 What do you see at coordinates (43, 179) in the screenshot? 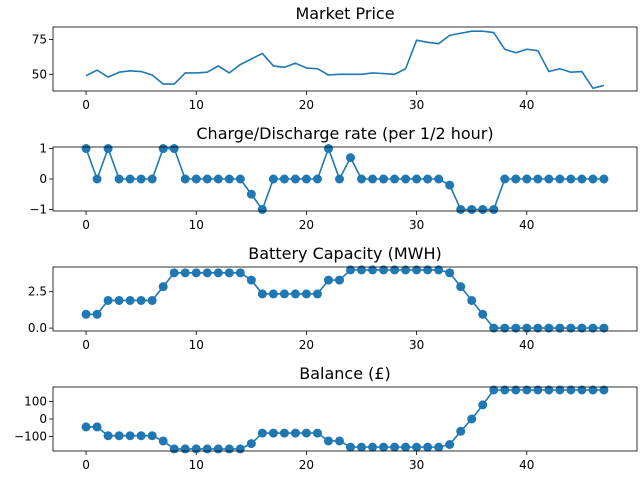
I see `y-tick-label: 0` at bounding box center [43, 179].